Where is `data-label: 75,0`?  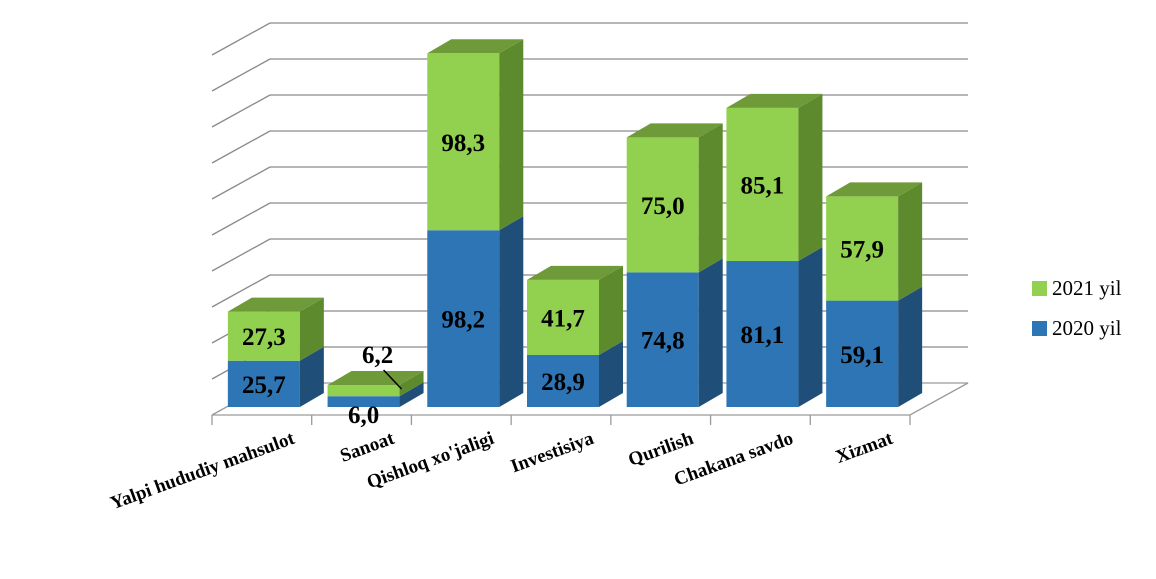 data-label: 75,0 is located at coordinates (663, 206).